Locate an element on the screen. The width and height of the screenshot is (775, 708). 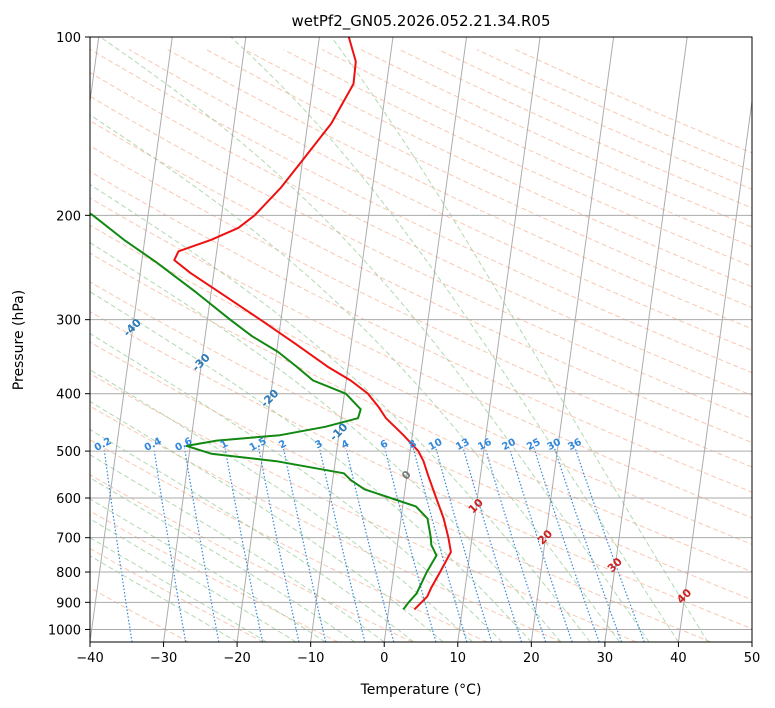
mixing-ratio-label: 1 is located at coordinates (224, 444).